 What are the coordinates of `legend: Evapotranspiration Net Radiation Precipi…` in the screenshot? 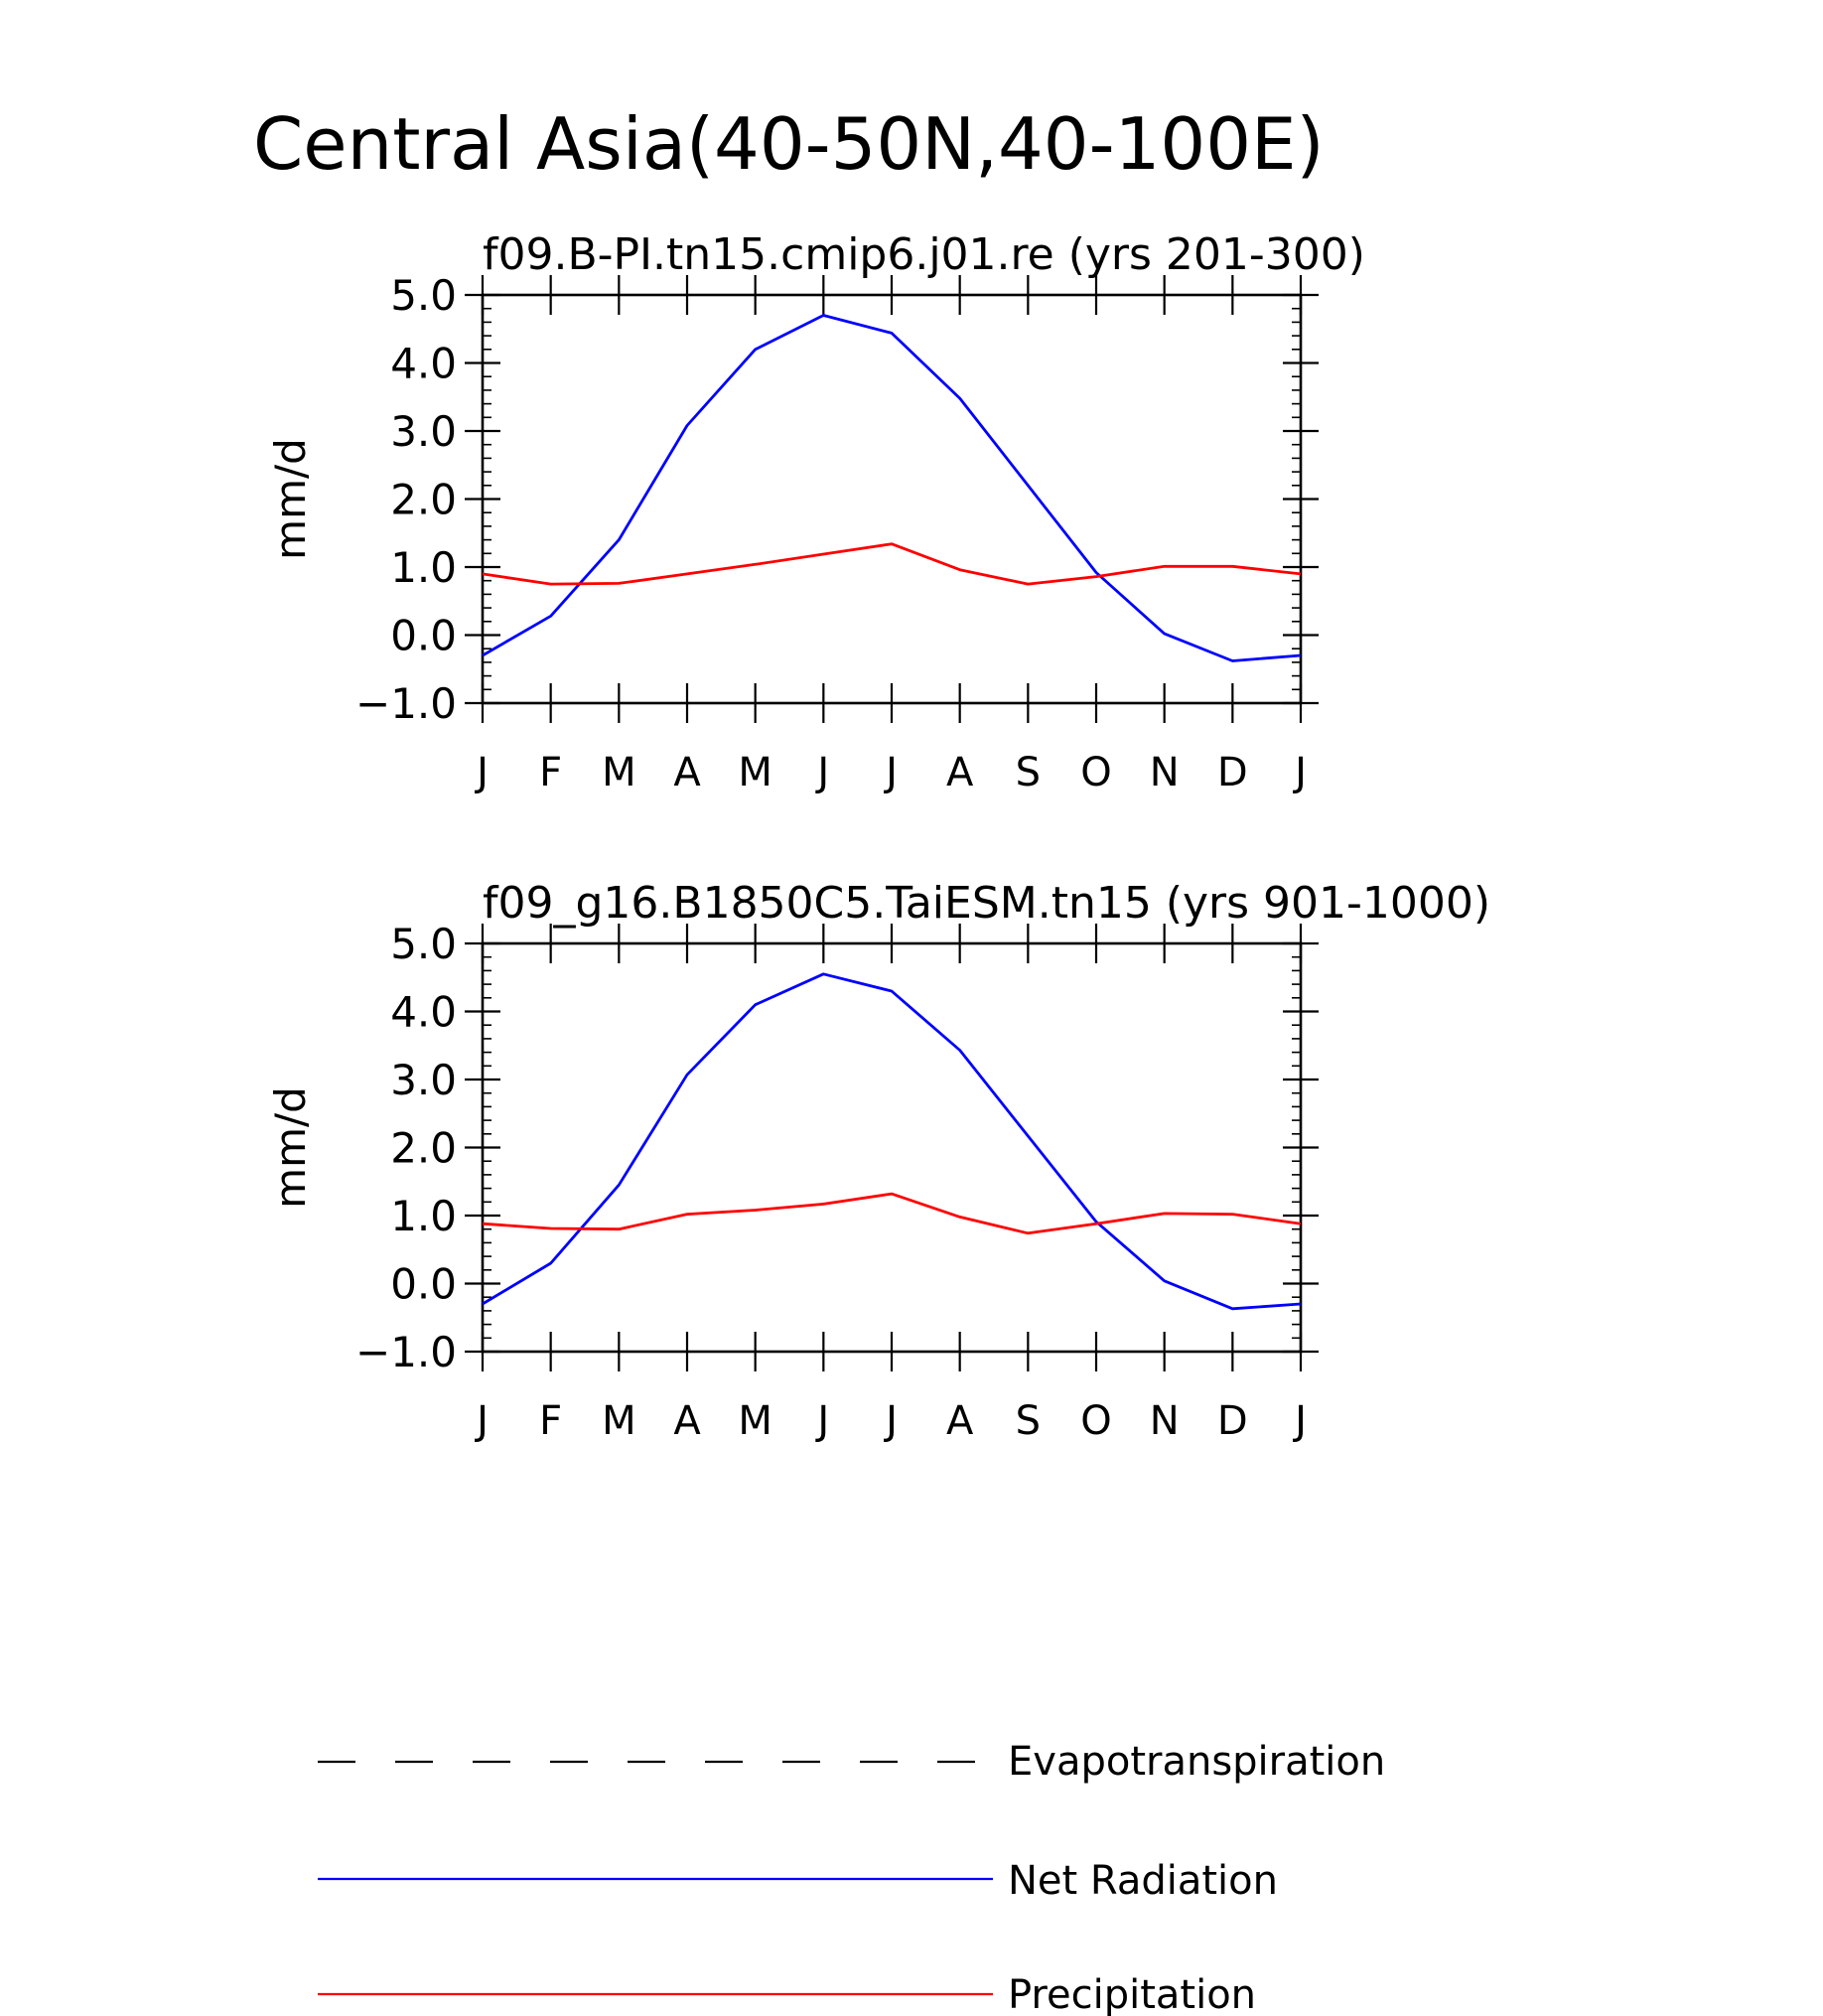 It's located at (851, 1877).